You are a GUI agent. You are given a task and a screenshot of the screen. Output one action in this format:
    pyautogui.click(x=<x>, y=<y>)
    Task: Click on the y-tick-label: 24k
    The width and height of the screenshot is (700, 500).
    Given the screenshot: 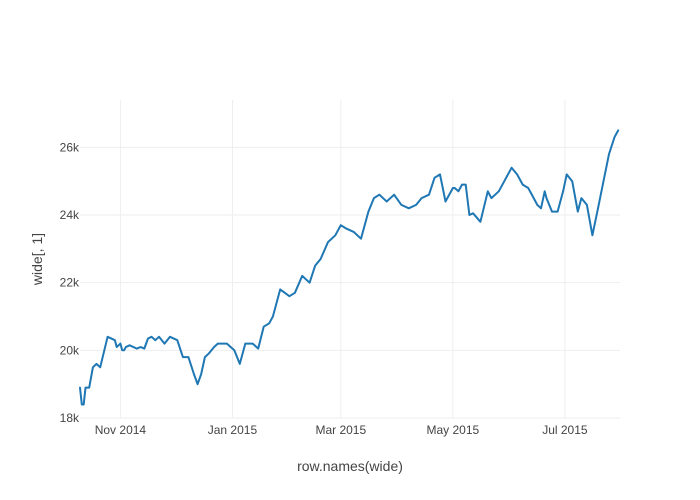 What is the action you would take?
    pyautogui.click(x=70, y=215)
    